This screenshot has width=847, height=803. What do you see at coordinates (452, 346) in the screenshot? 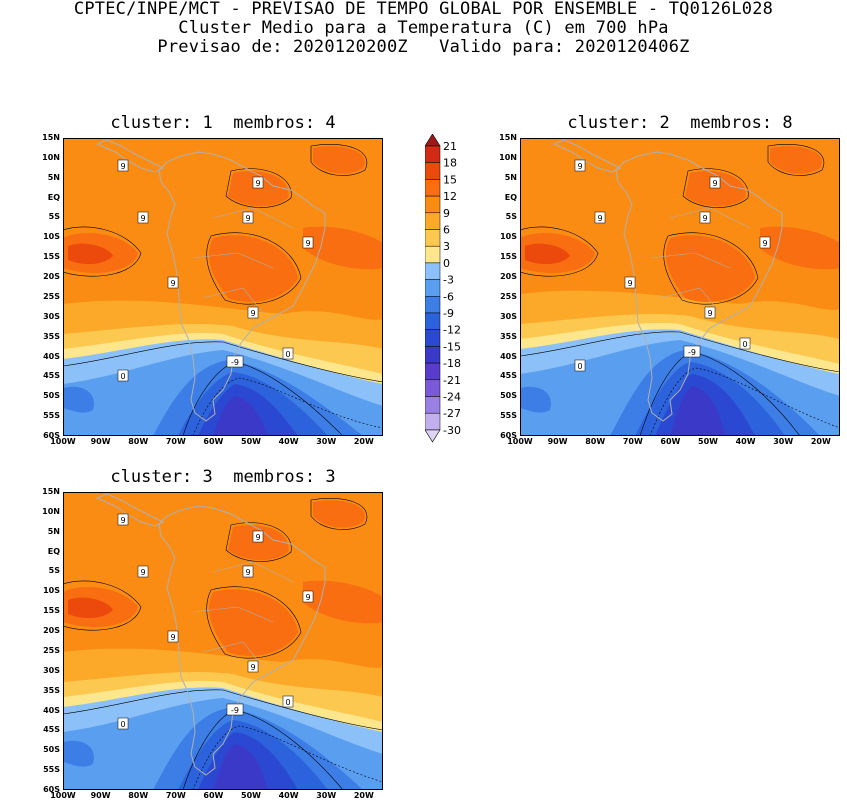
I see `colorbar-label: -15` at bounding box center [452, 346].